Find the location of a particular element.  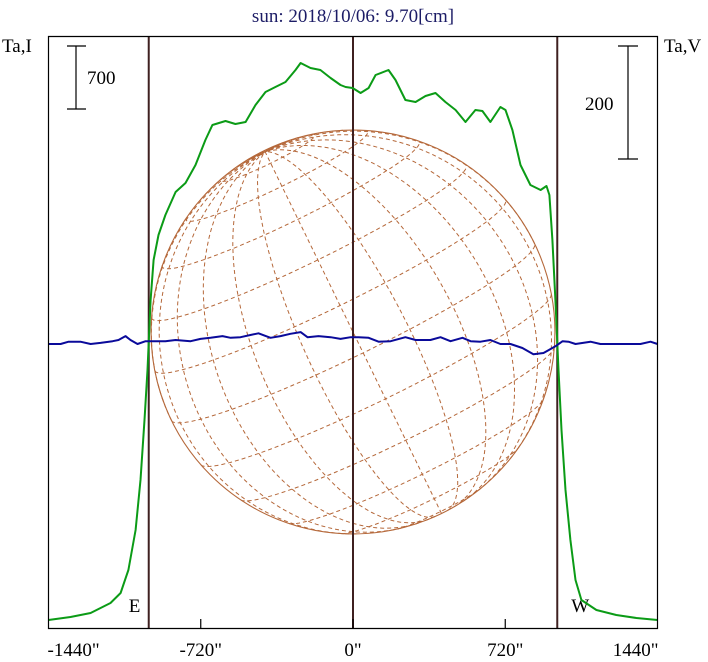

left-axis-label: Ta,I is located at coordinates (17, 46).